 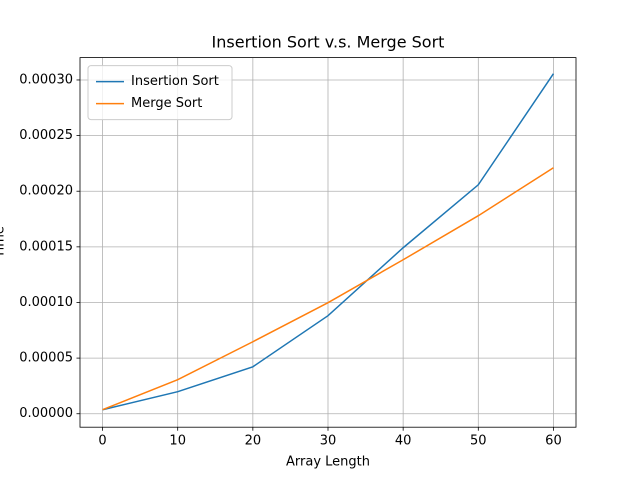 What do you see at coordinates (328, 441) in the screenshot?
I see `x-tick-label: 30` at bounding box center [328, 441].